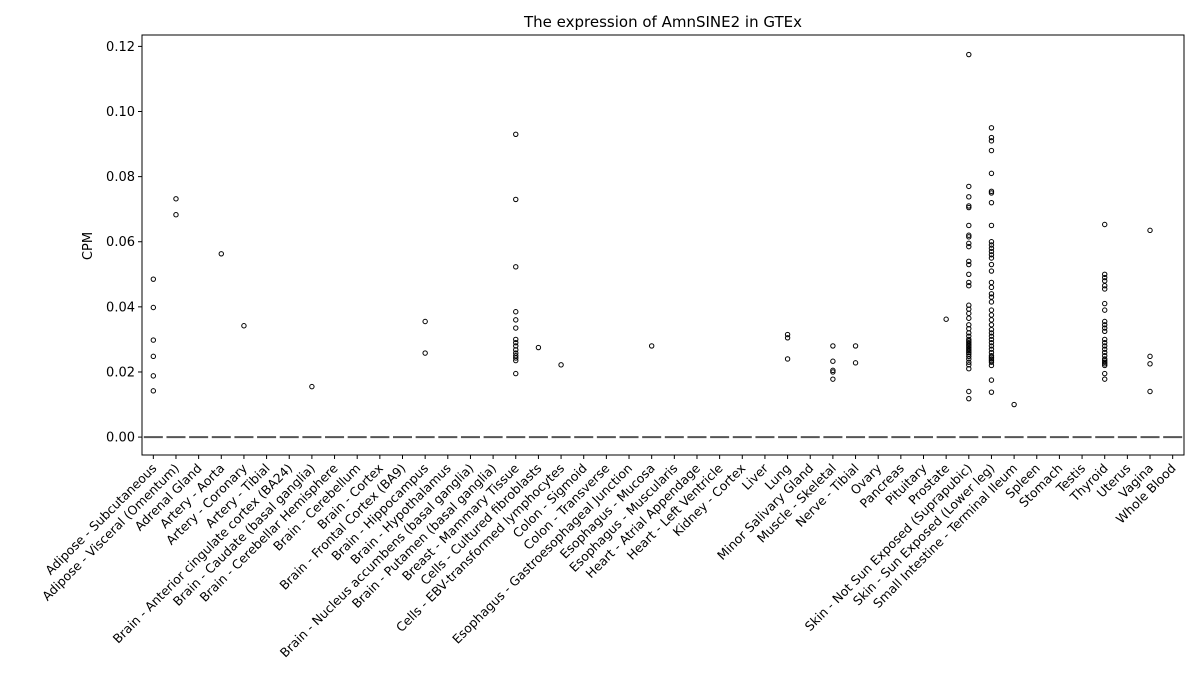 This screenshot has height=700, width=1200. What do you see at coordinates (120, 307) in the screenshot?
I see `y-tick-label: 0.04` at bounding box center [120, 307].